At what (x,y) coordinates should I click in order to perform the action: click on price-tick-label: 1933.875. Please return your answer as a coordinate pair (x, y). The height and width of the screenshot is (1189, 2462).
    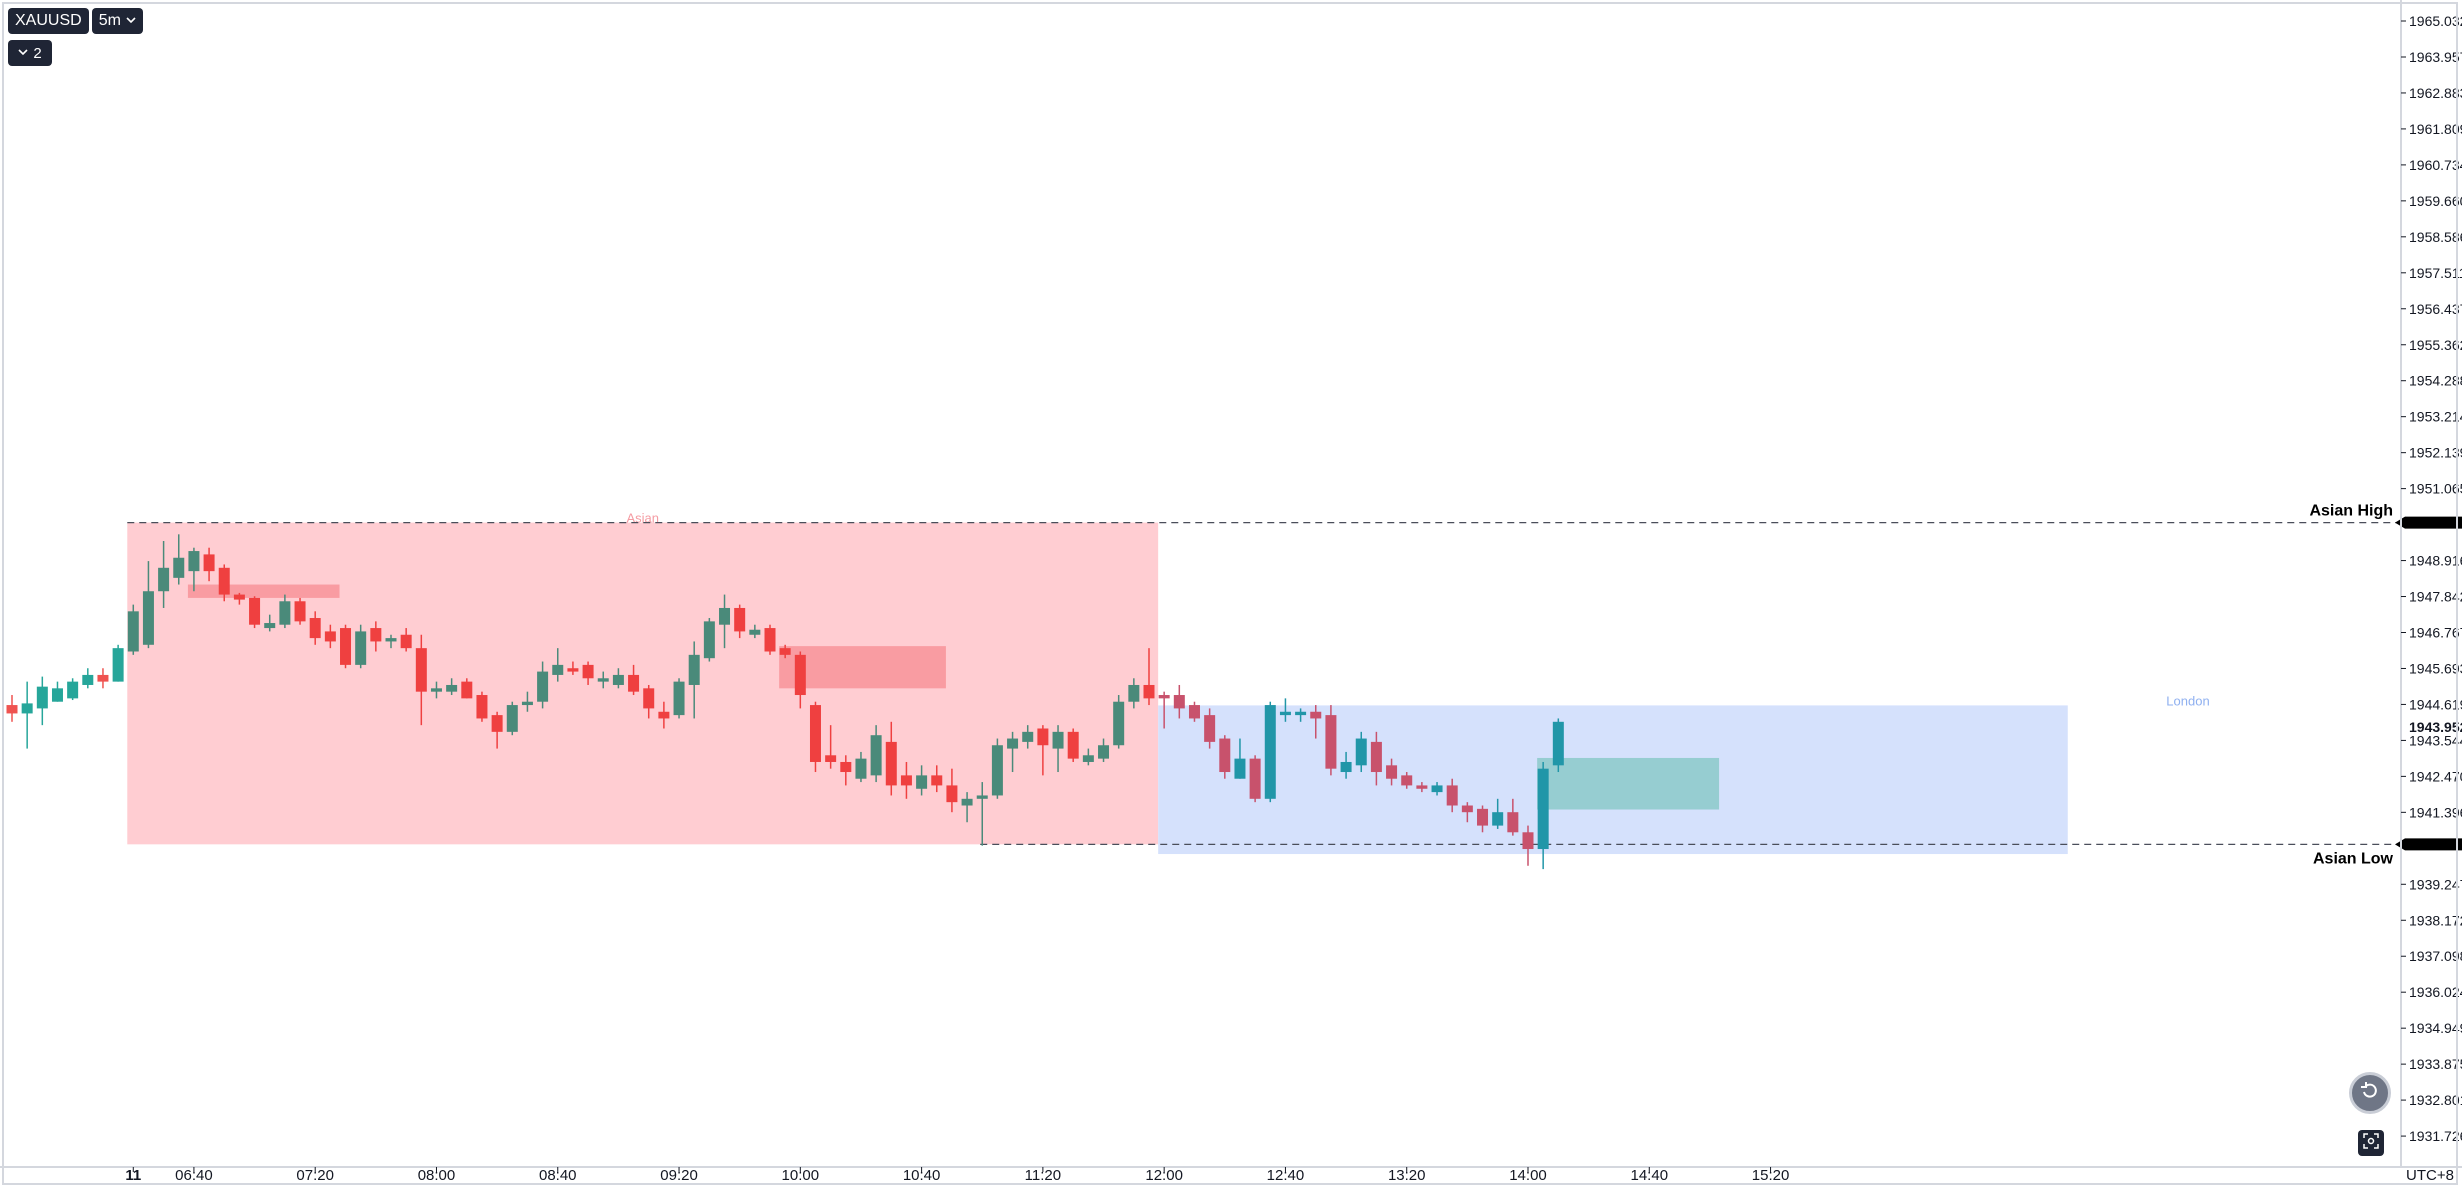
    Looking at the image, I should click on (2435, 1064).